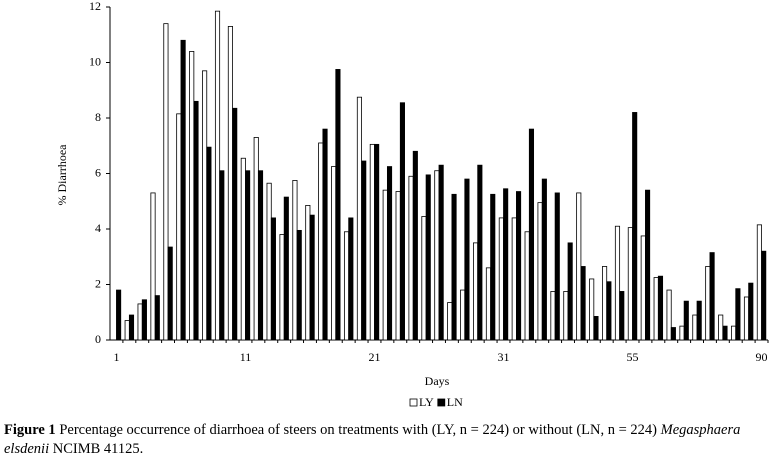 The height and width of the screenshot is (462, 774). What do you see at coordinates (62, 175) in the screenshot?
I see `y-axis-label: % Diarrhoea` at bounding box center [62, 175].